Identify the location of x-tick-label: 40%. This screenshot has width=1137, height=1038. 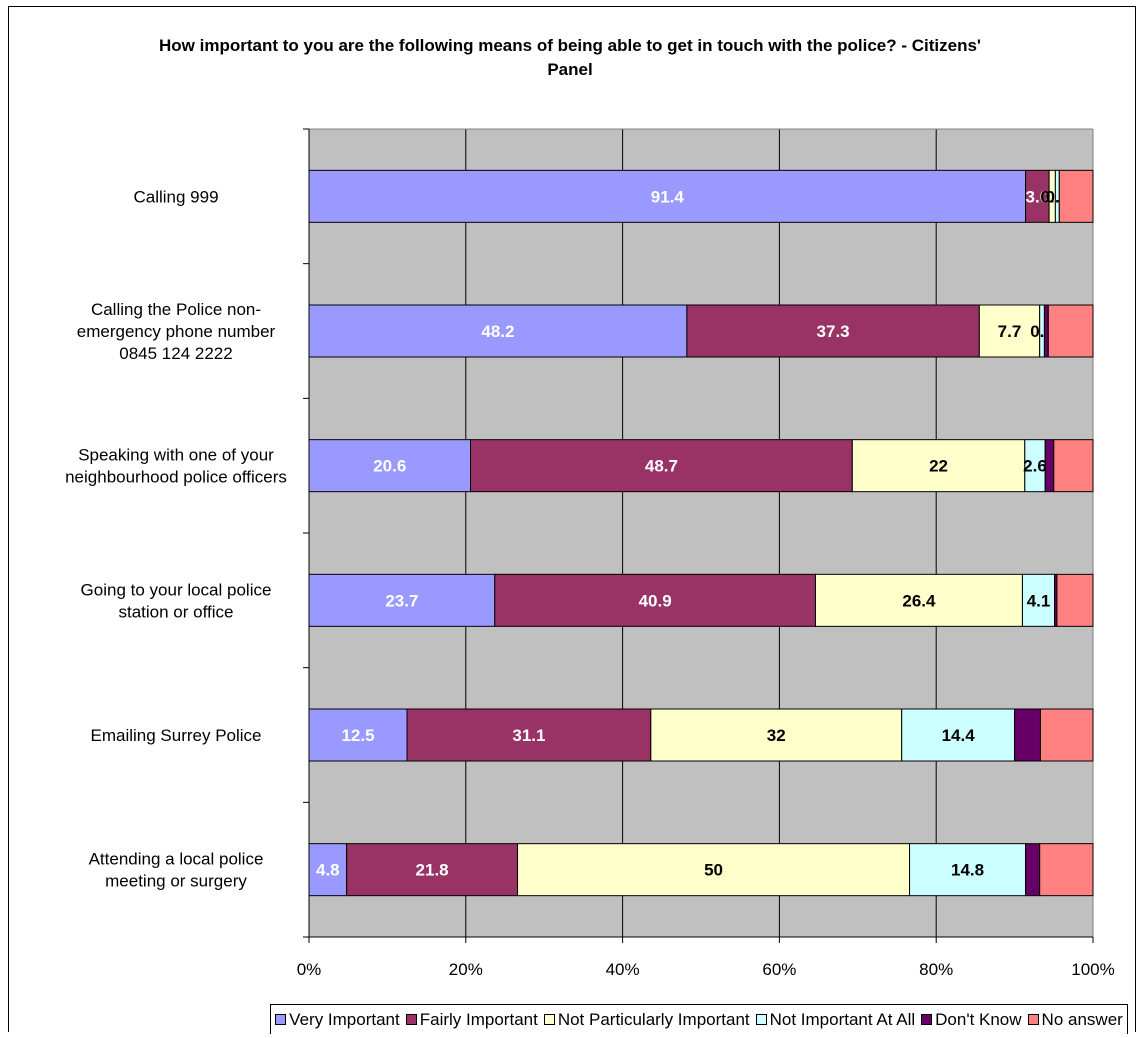
(623, 969).